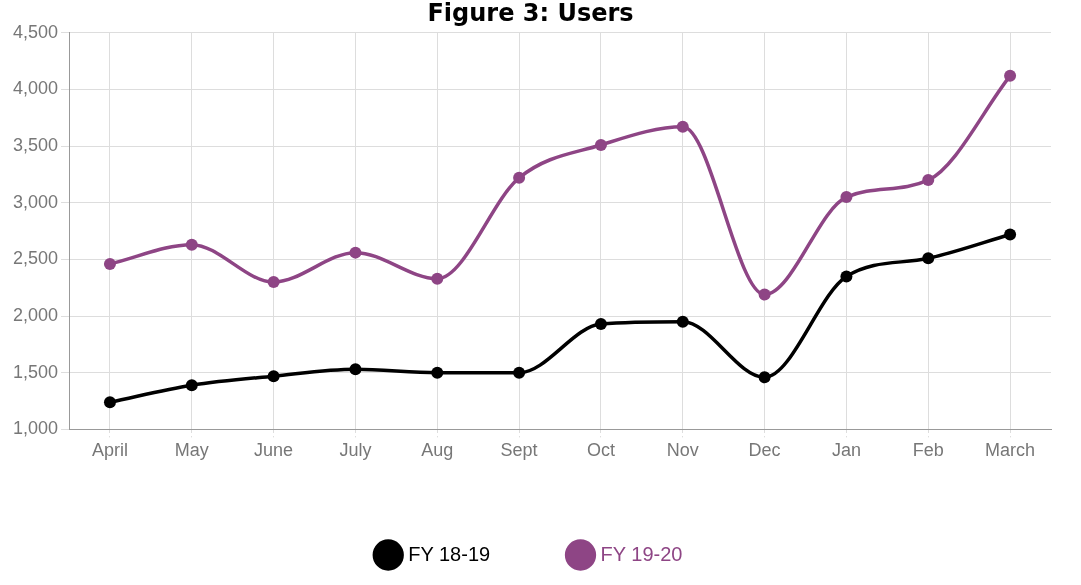 The height and width of the screenshot is (585, 1081). What do you see at coordinates (274, 450) in the screenshot?
I see `x-tick-label: June` at bounding box center [274, 450].